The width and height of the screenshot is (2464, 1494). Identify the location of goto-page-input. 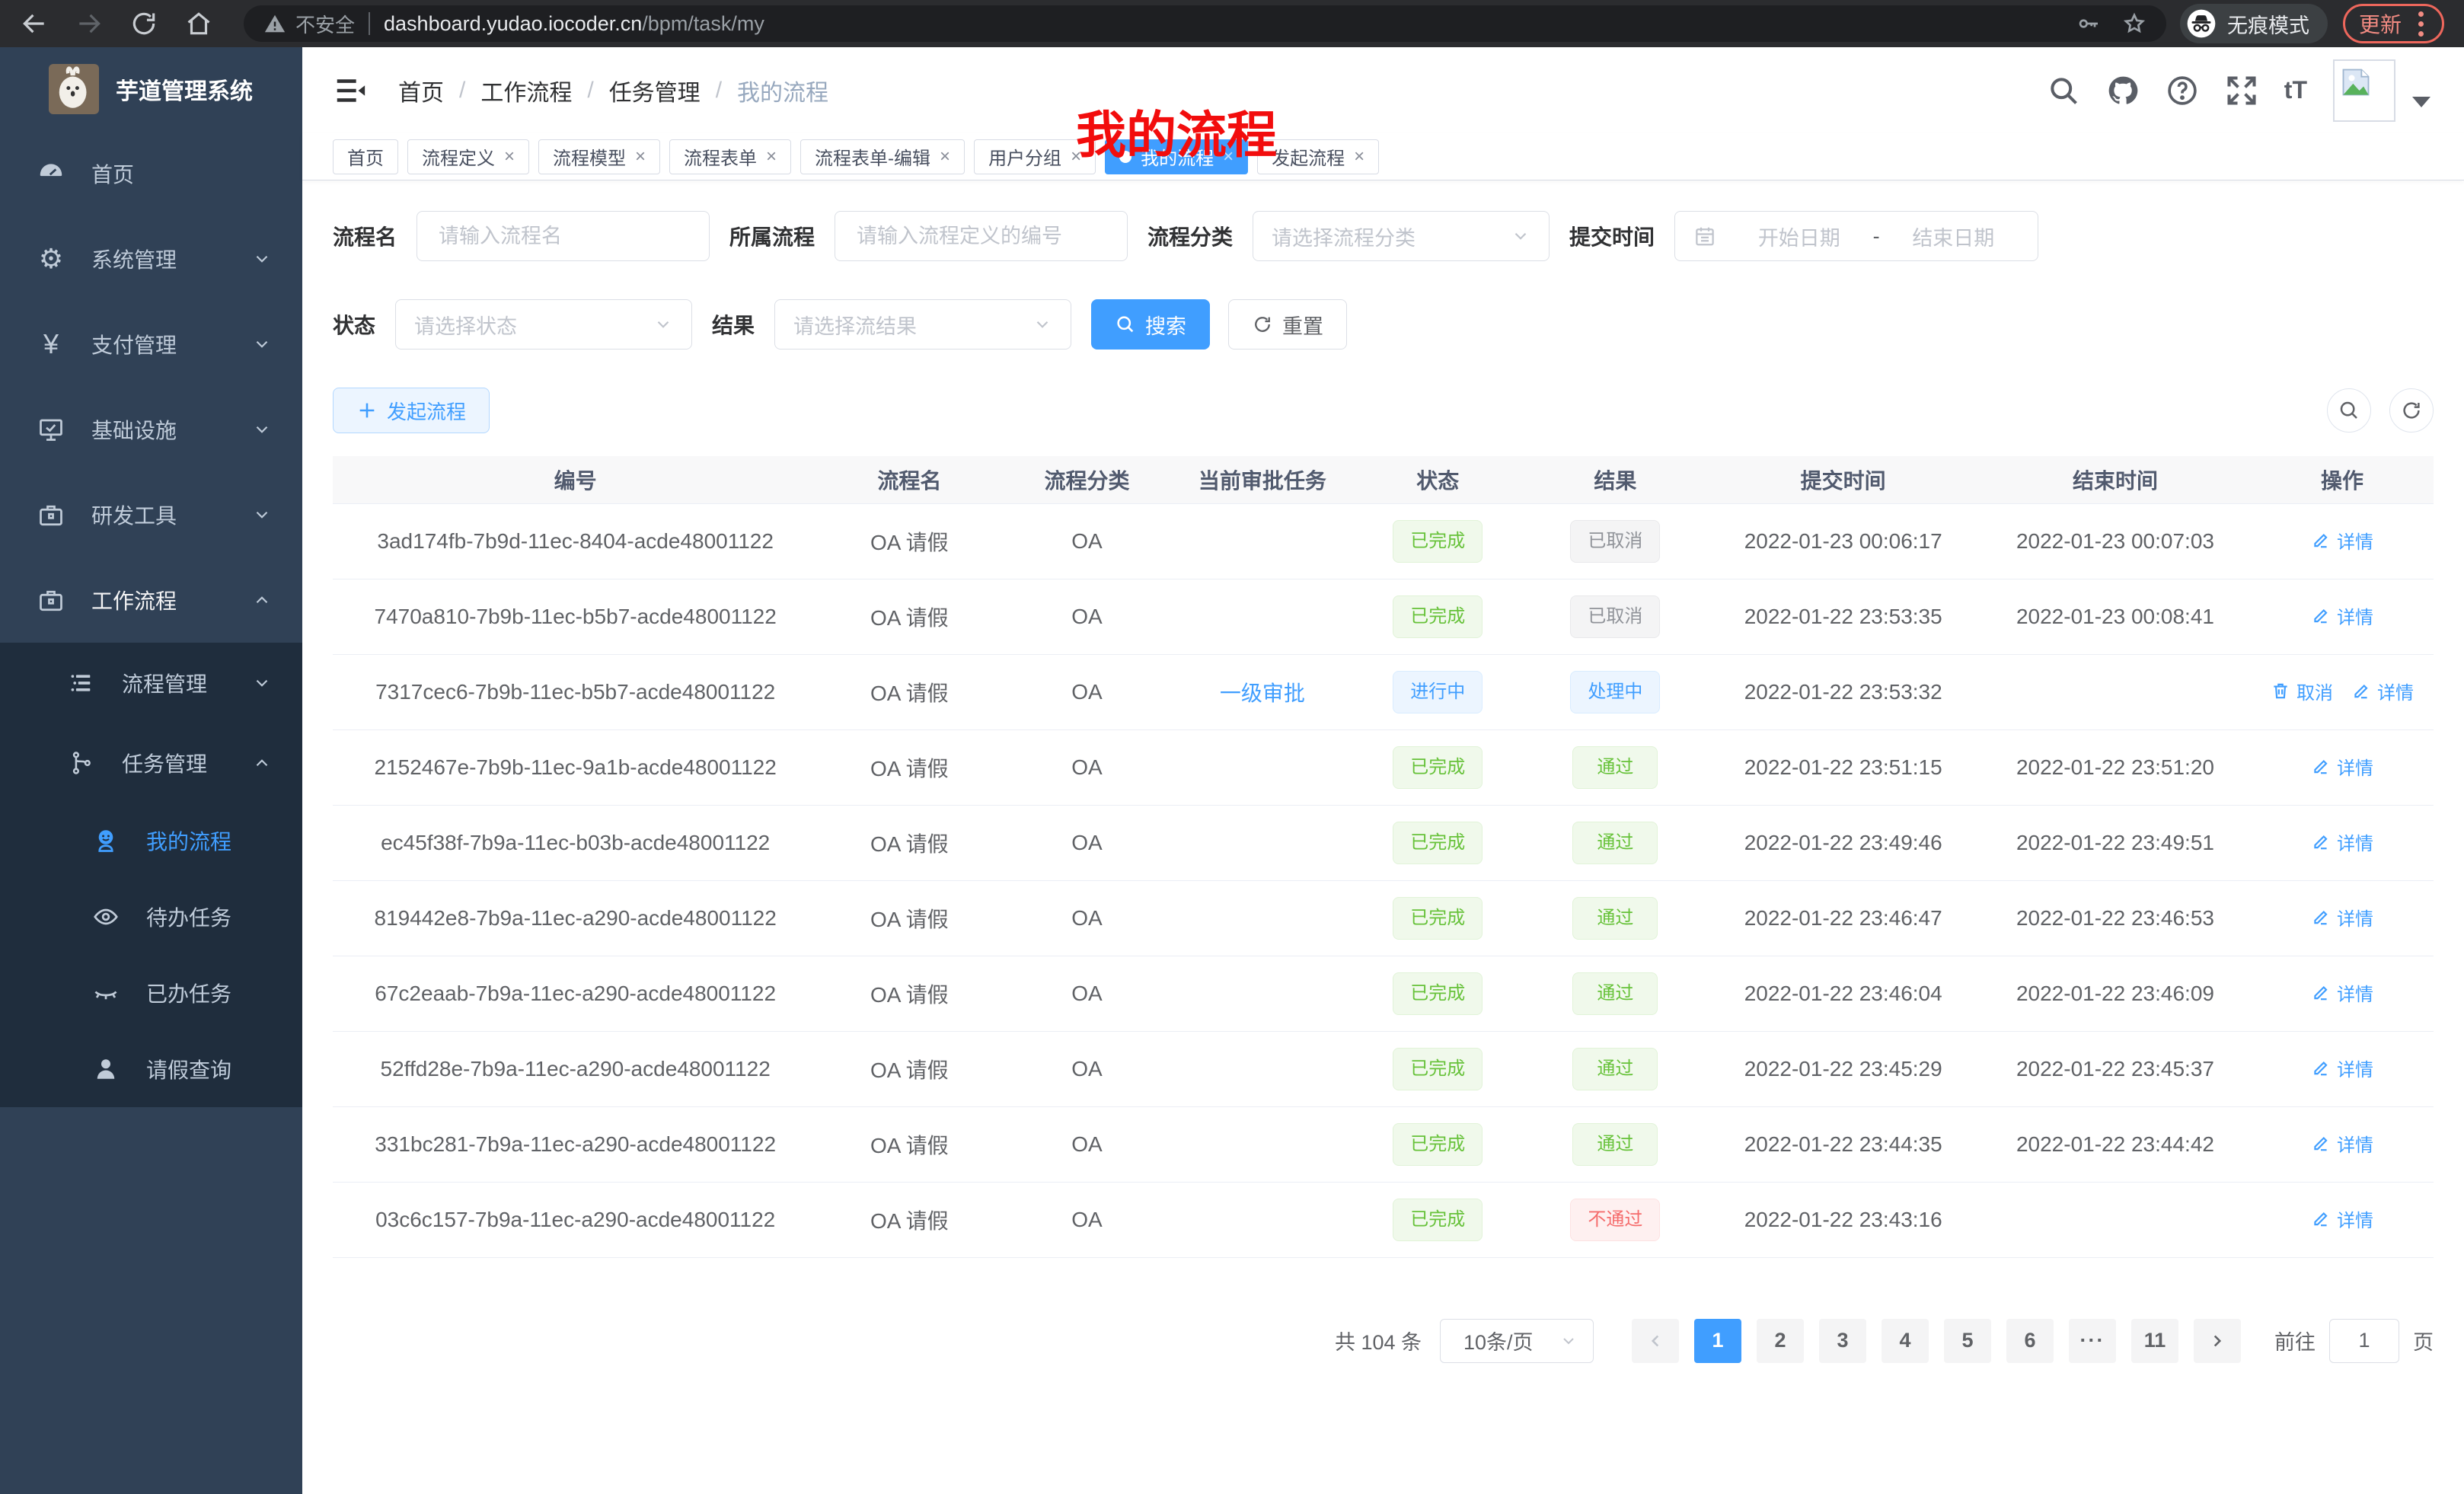
(2364, 1340).